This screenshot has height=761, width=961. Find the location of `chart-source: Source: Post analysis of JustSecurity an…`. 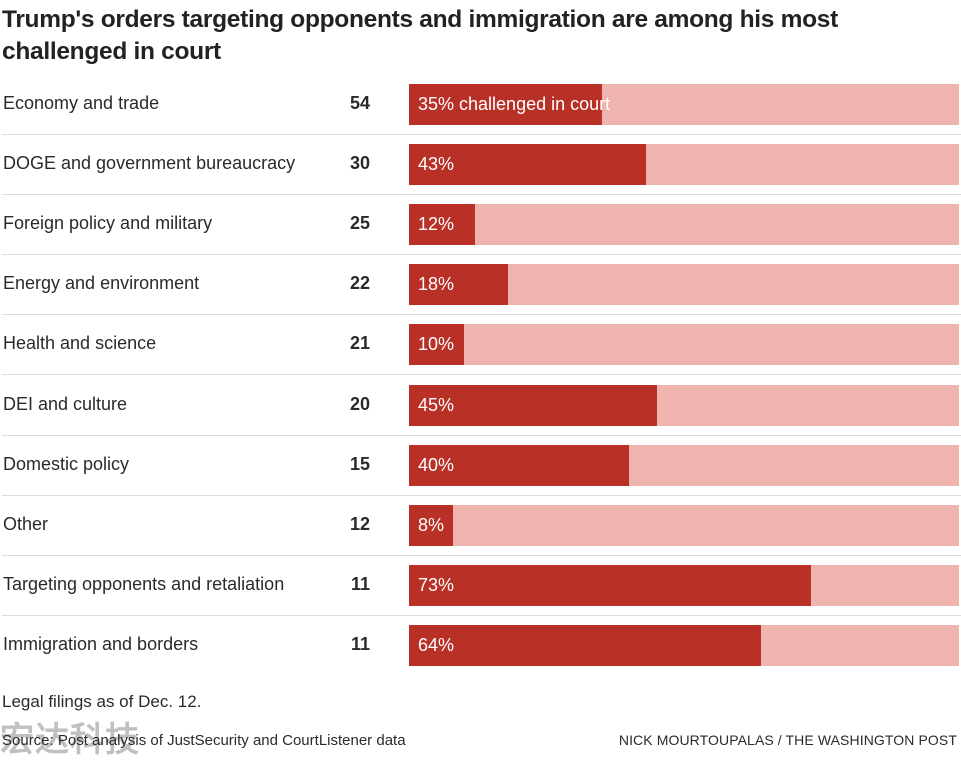

chart-source: Source: Post analysis of JustSecurity an… is located at coordinates (204, 740).